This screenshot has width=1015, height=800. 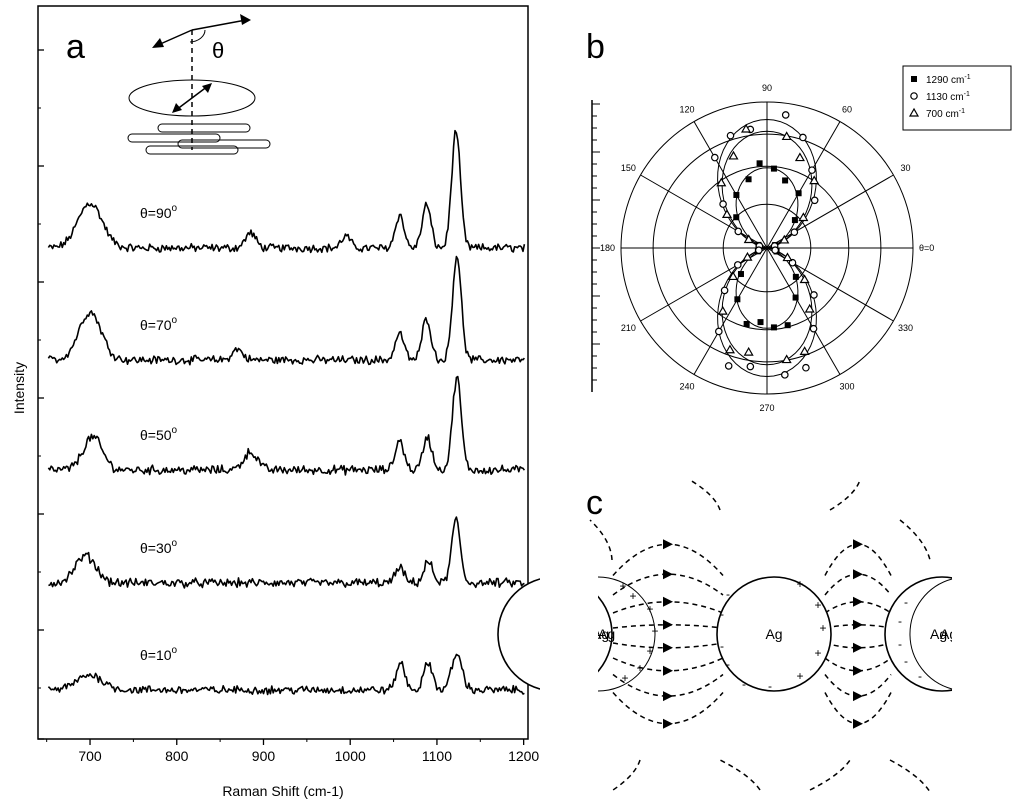 What do you see at coordinates (596, 242) in the screenshot?
I see `panel-b-axis-ticks` at bounding box center [596, 242].